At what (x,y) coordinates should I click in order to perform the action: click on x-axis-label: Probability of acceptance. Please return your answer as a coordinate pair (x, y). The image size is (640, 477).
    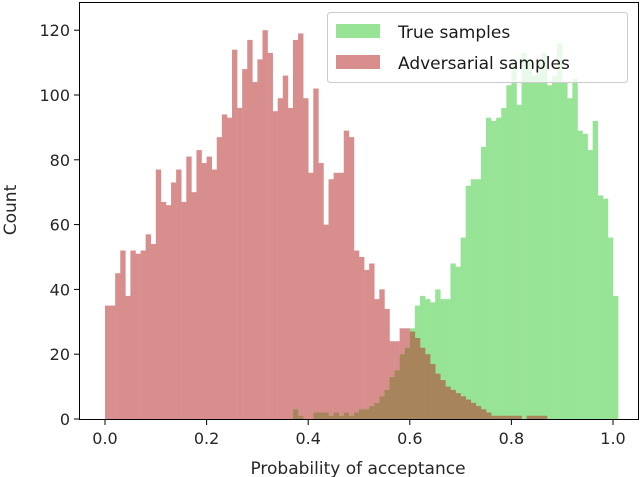
    Looking at the image, I should click on (357, 468).